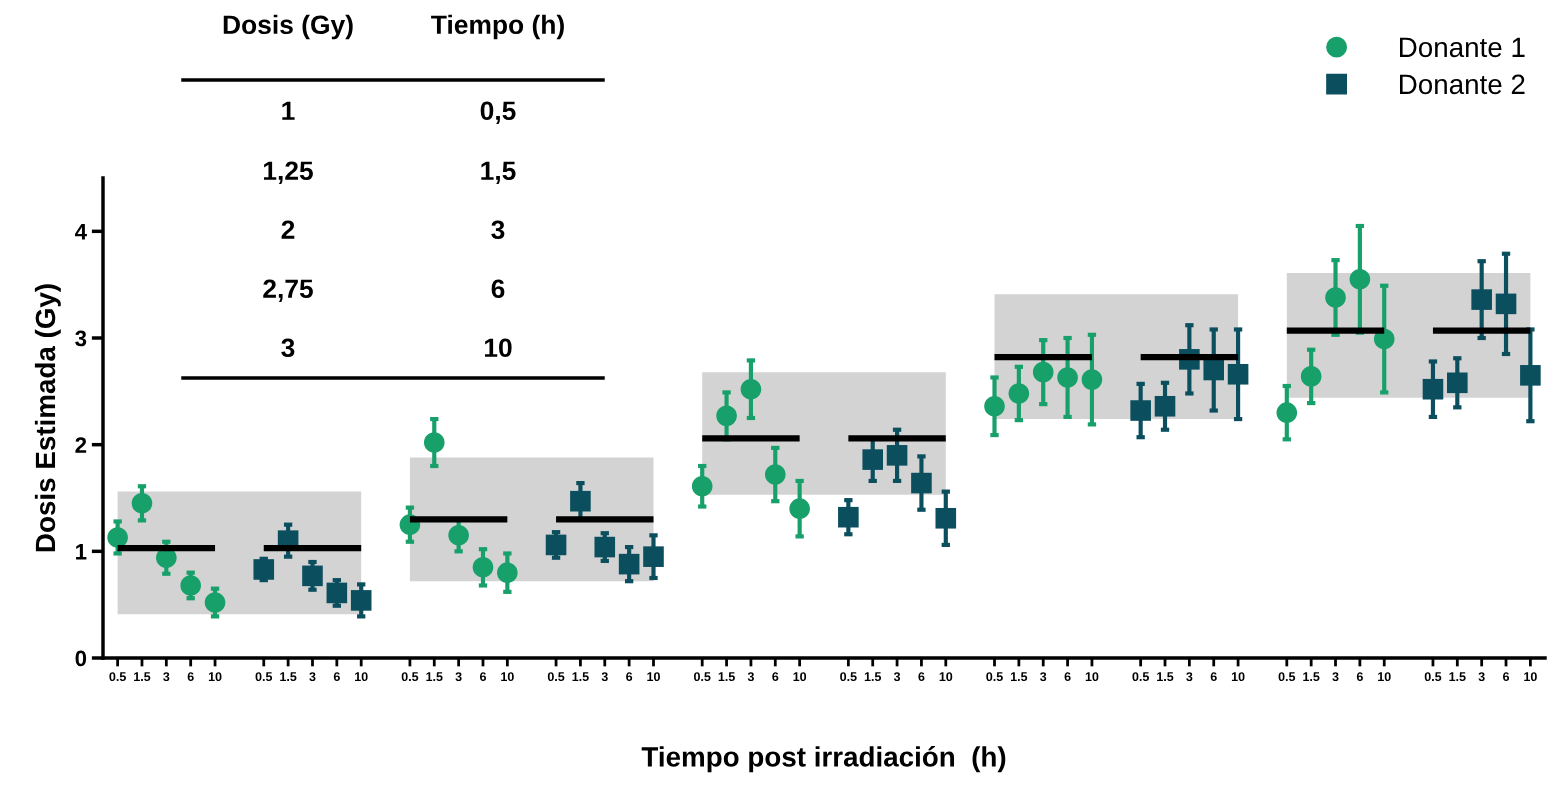 The height and width of the screenshot is (785, 1554). What do you see at coordinates (498, 112) in the screenshot?
I see `text: 0,5` at bounding box center [498, 112].